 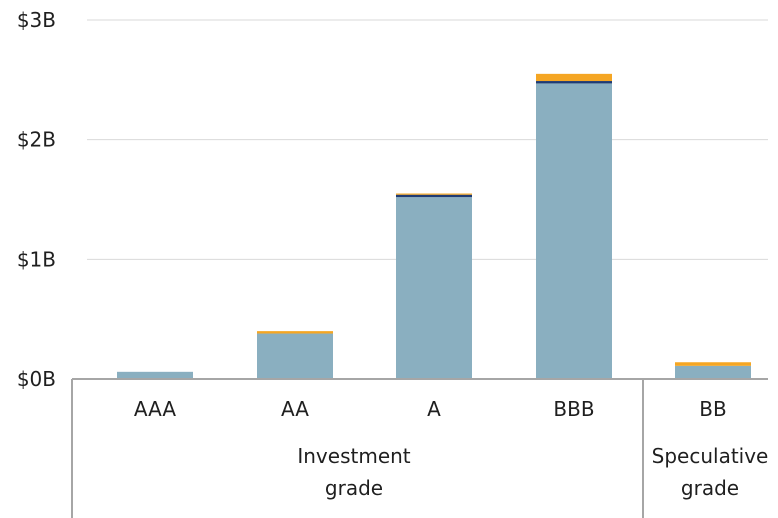 What do you see at coordinates (36, 140) in the screenshot?
I see `y-tick-label: $2B` at bounding box center [36, 140].